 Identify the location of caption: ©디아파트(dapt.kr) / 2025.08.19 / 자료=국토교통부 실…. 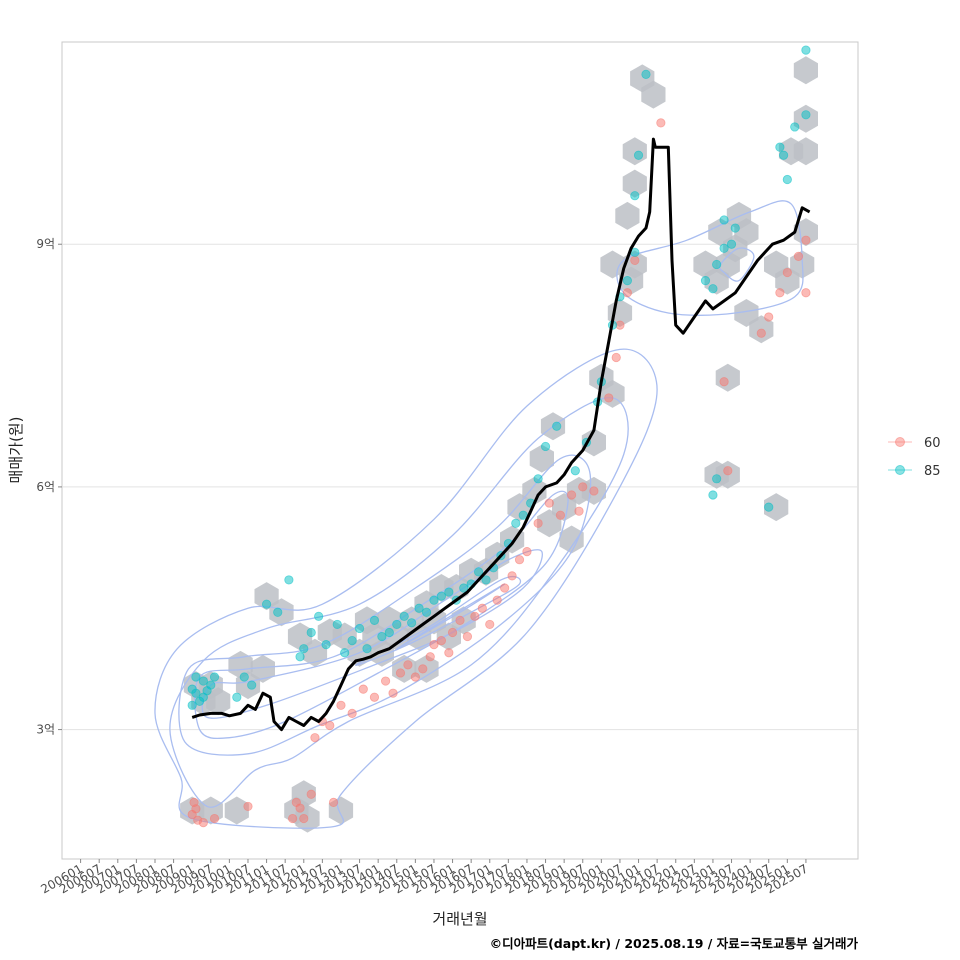
(673, 943).